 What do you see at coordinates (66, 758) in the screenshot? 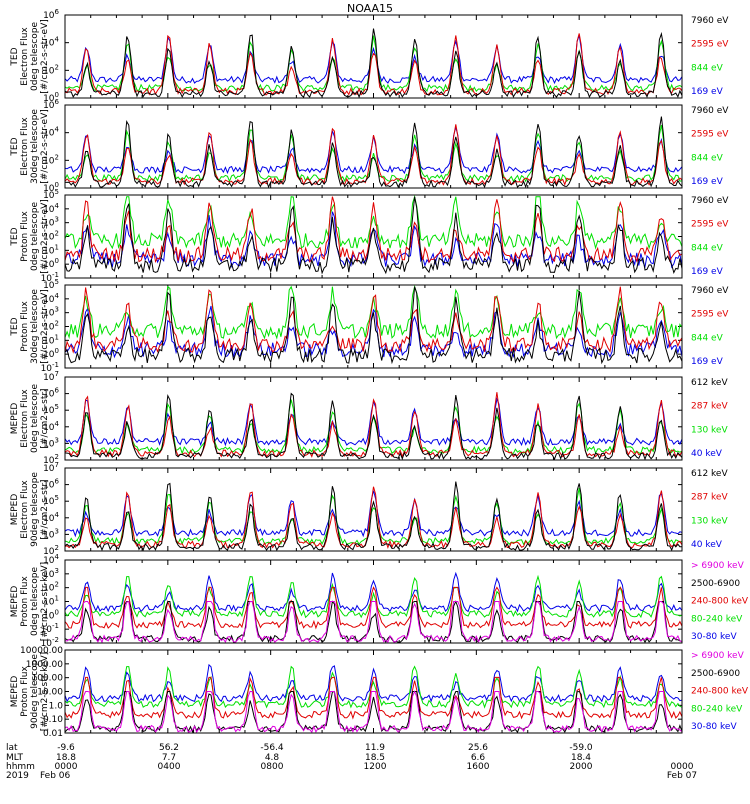
I see `x-tick-mlt: 18.8` at bounding box center [66, 758].